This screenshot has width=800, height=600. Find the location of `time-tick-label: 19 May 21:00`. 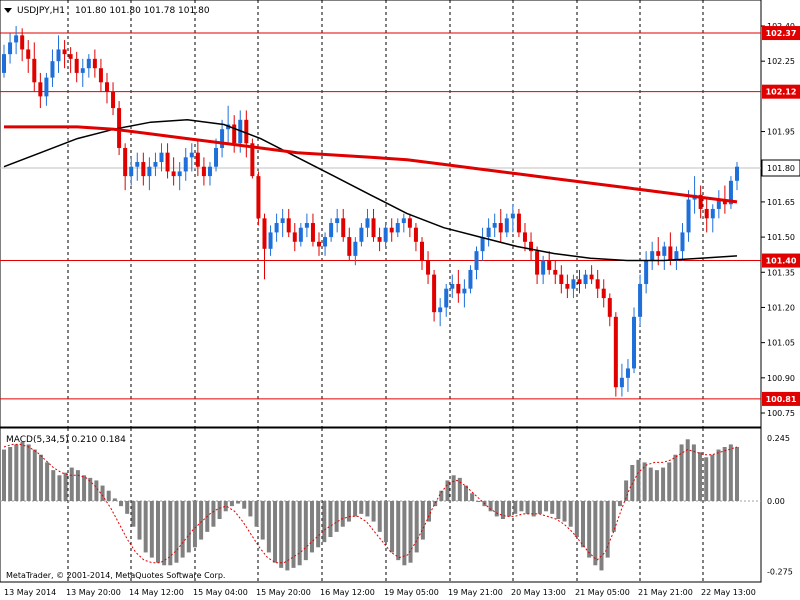

time-tick-label: 19 May 21:00 is located at coordinates (475, 592).